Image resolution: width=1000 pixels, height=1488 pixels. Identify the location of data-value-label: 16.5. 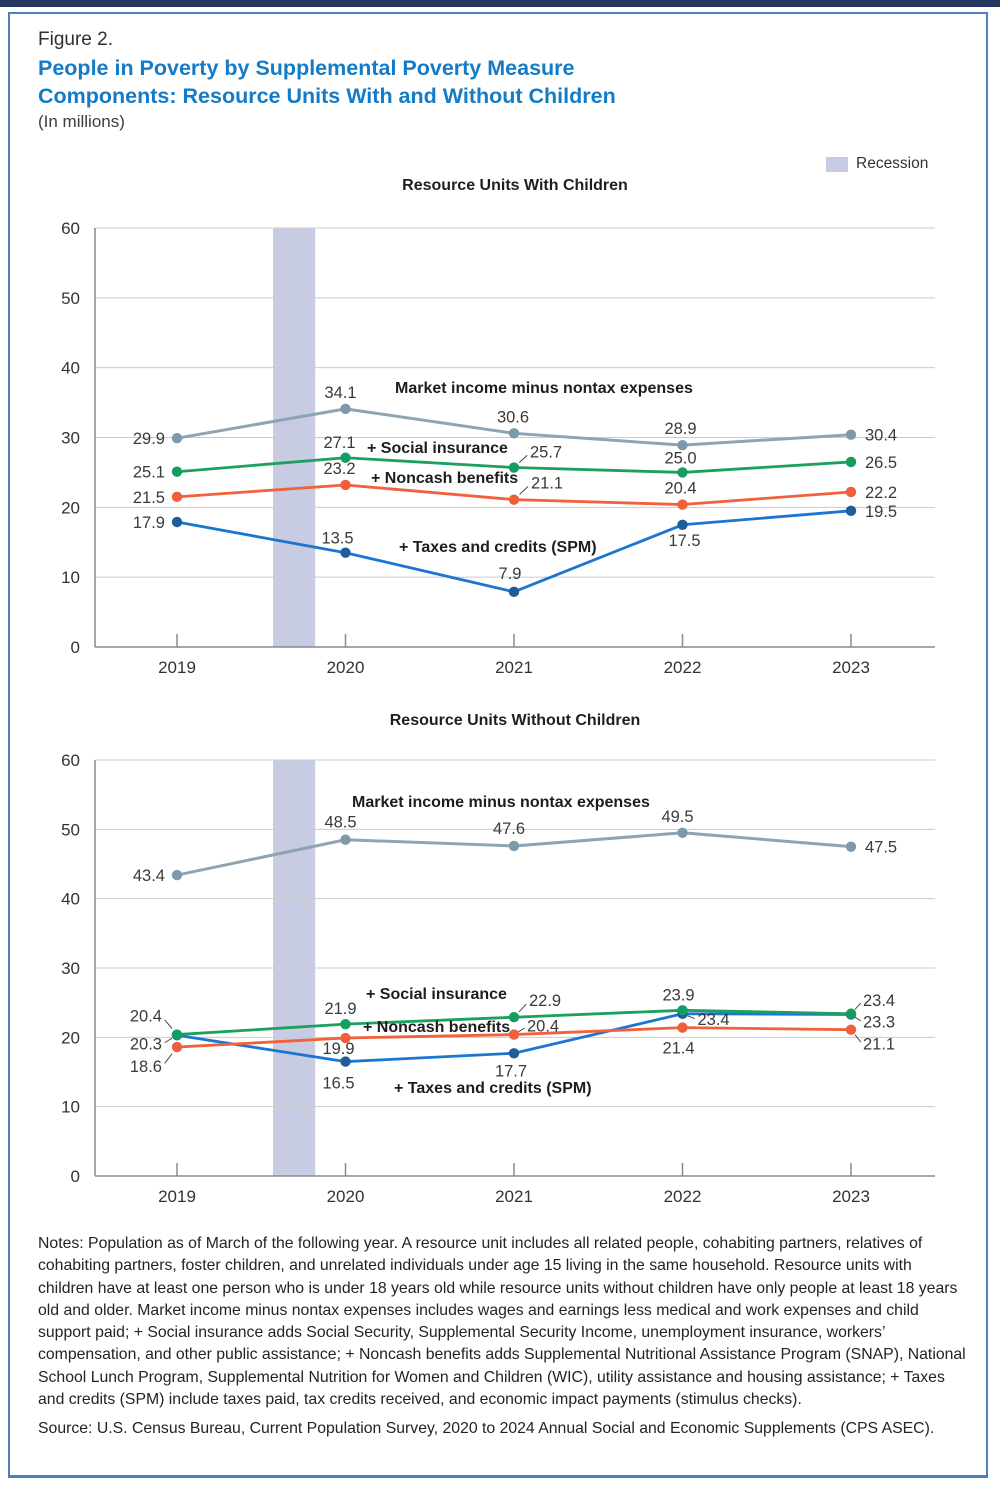
(338, 1084).